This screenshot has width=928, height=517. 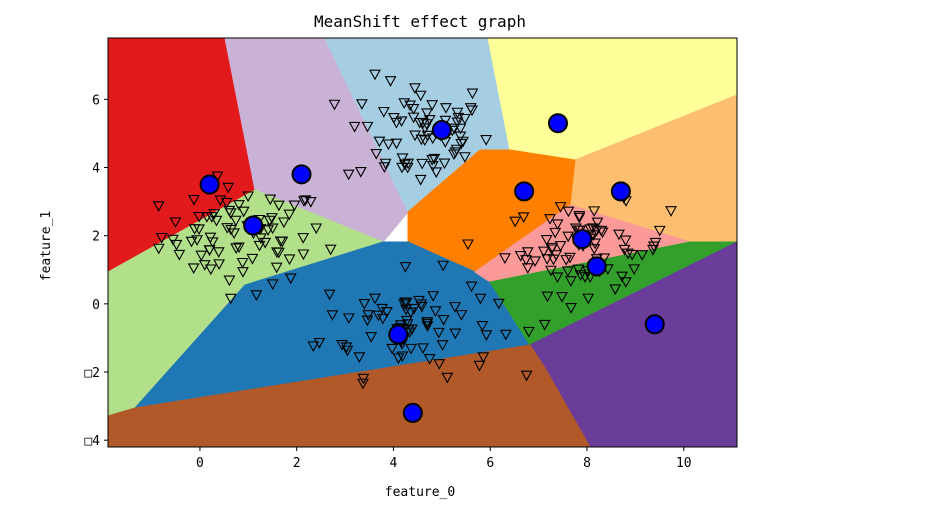 What do you see at coordinates (92, 441) in the screenshot?
I see `y-tick-label: □4` at bounding box center [92, 441].